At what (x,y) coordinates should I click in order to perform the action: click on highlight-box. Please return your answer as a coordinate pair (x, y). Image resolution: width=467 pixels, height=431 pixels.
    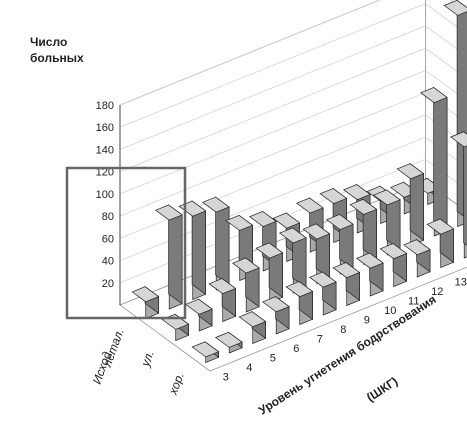
    Looking at the image, I should click on (126, 243).